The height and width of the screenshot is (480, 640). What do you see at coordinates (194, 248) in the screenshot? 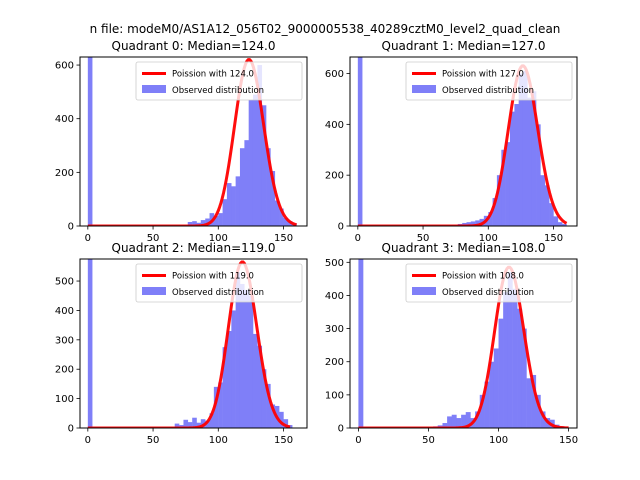
I see `subplot-title: Quadrant 2: Median=119.0` at bounding box center [194, 248].